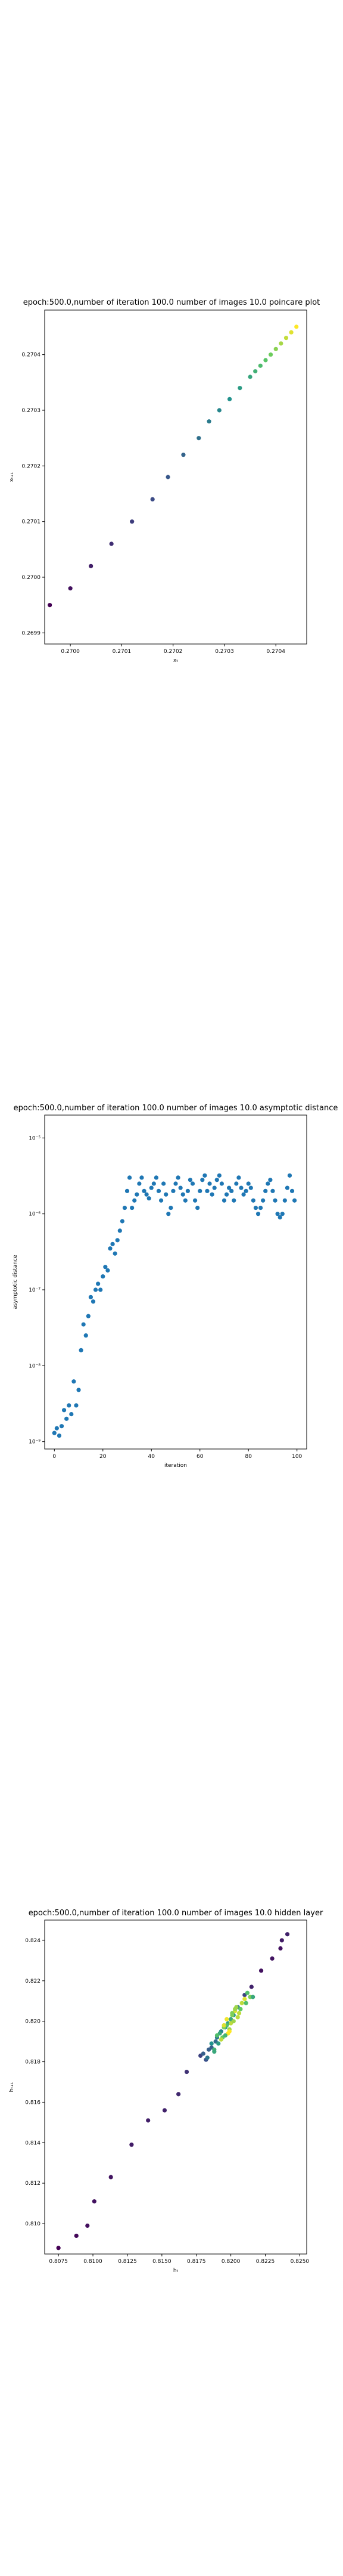 Image resolution: width=343 pixels, height=2576 pixels. I want to click on asymptotic-x-tick-label: 40, so click(152, 1457).